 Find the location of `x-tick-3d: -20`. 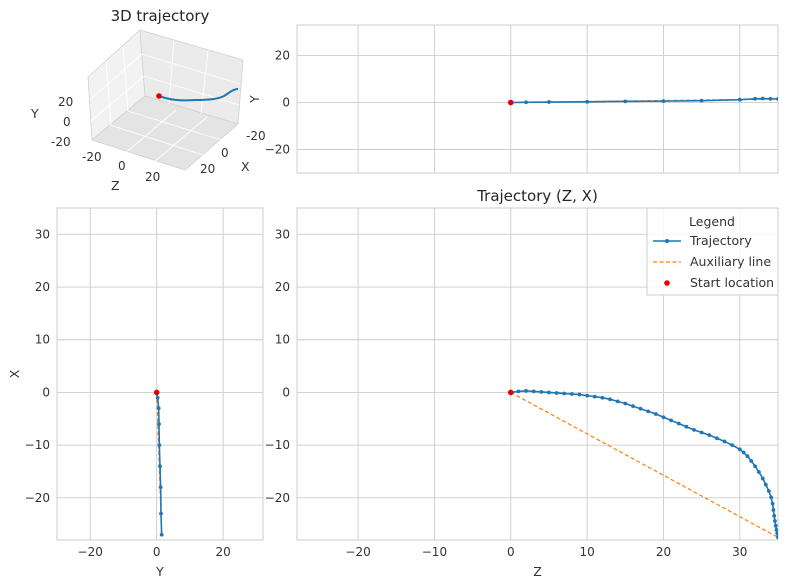

x-tick-3d: -20 is located at coordinates (256, 136).